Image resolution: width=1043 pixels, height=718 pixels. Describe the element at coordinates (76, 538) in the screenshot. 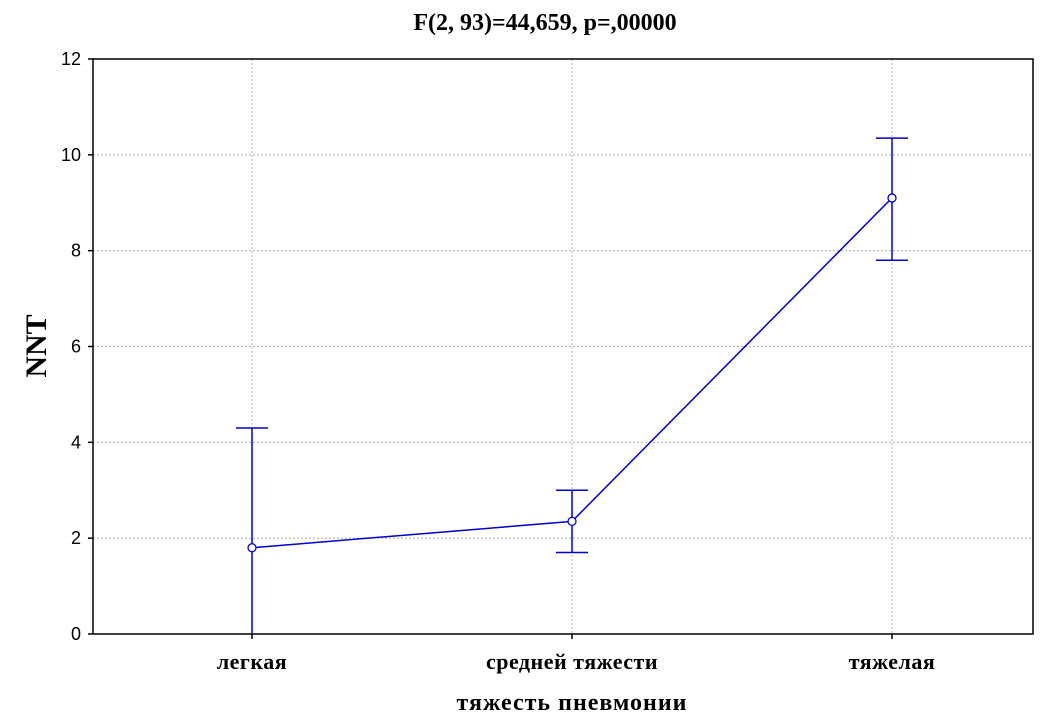

I see `y-tick-label: 2` at that location.